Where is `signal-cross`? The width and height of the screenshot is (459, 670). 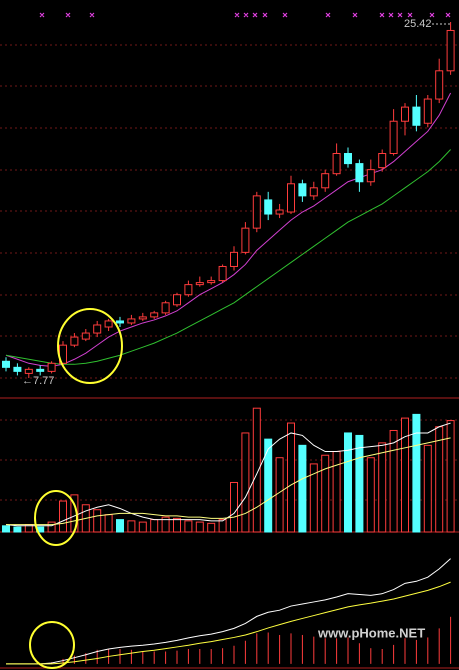 signal-cross is located at coordinates (245, 15).